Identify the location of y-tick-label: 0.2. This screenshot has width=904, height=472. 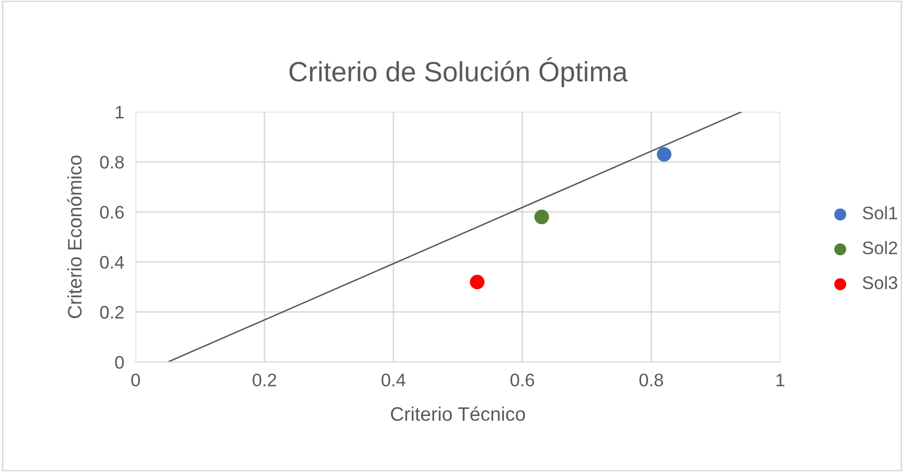
(112, 312).